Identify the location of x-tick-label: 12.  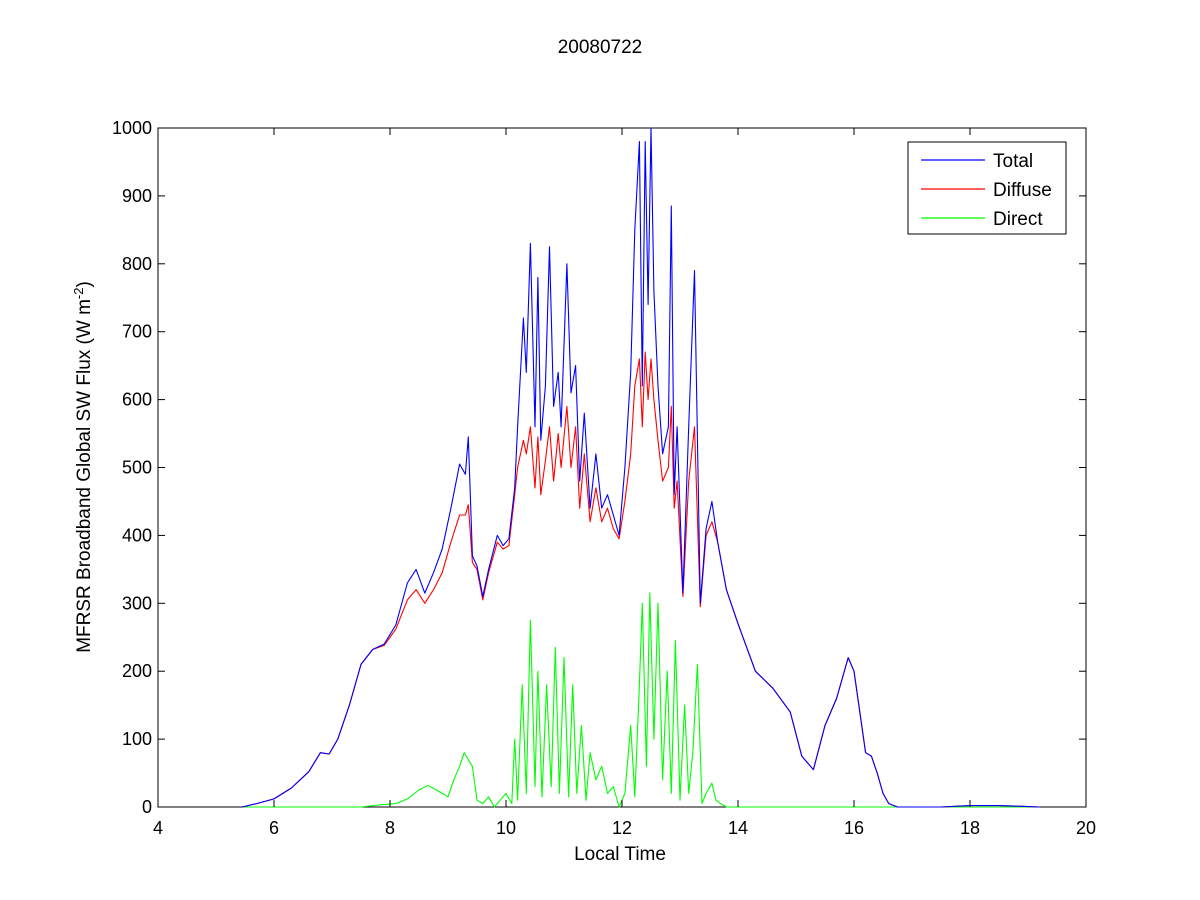
(622, 828).